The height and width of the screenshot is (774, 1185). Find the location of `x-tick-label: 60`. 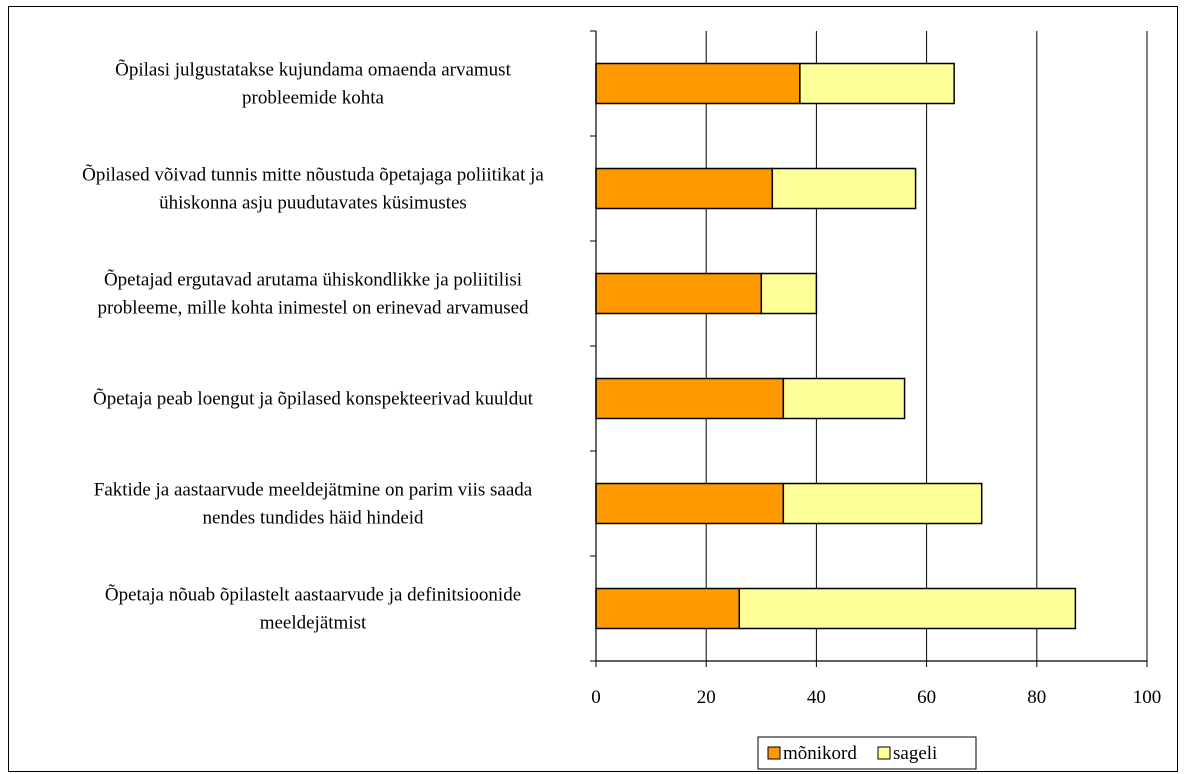

x-tick-label: 60 is located at coordinates (926, 697).